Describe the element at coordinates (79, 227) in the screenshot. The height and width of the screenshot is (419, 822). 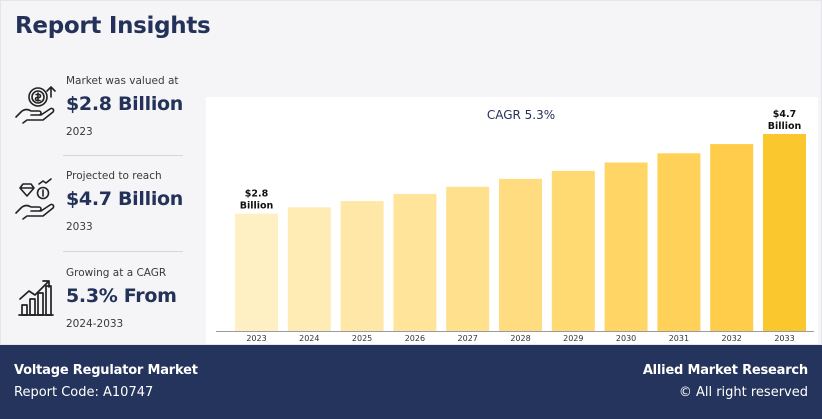
I see `stat-year: 2033` at that location.